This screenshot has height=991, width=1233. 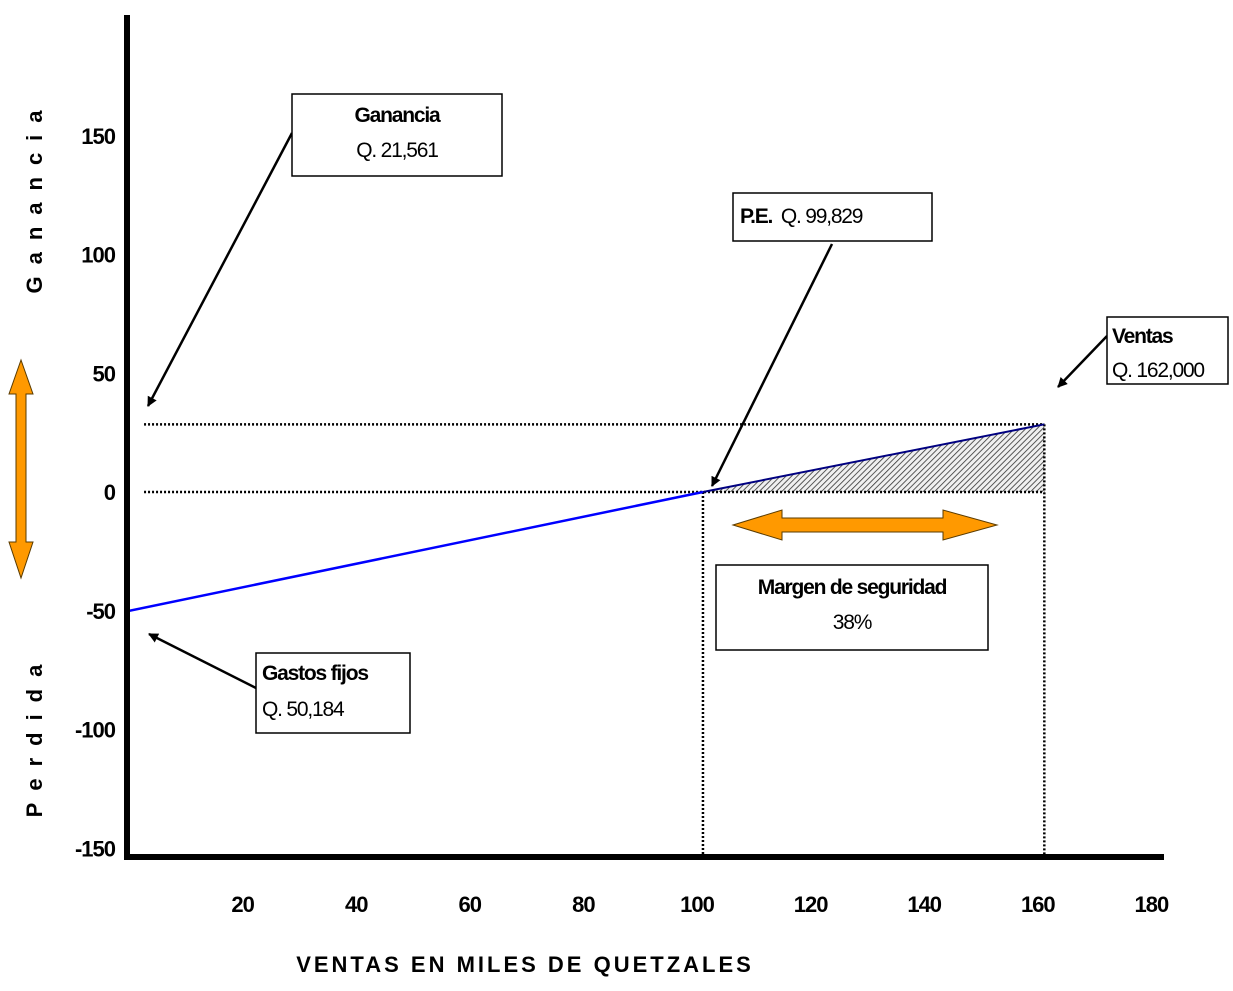 I want to click on ganancia-title: Ganancia, so click(x=398, y=115).